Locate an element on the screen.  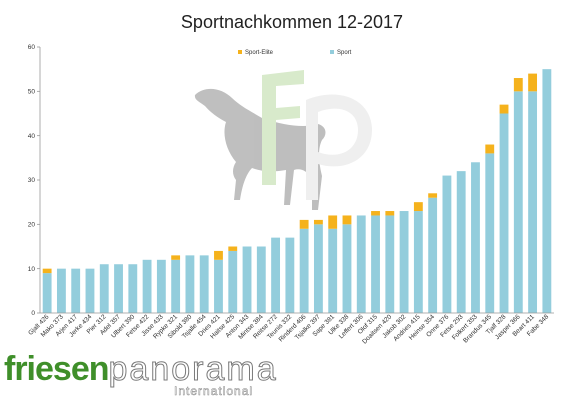
legend-label: Sport-Elite is located at coordinates (259, 53).